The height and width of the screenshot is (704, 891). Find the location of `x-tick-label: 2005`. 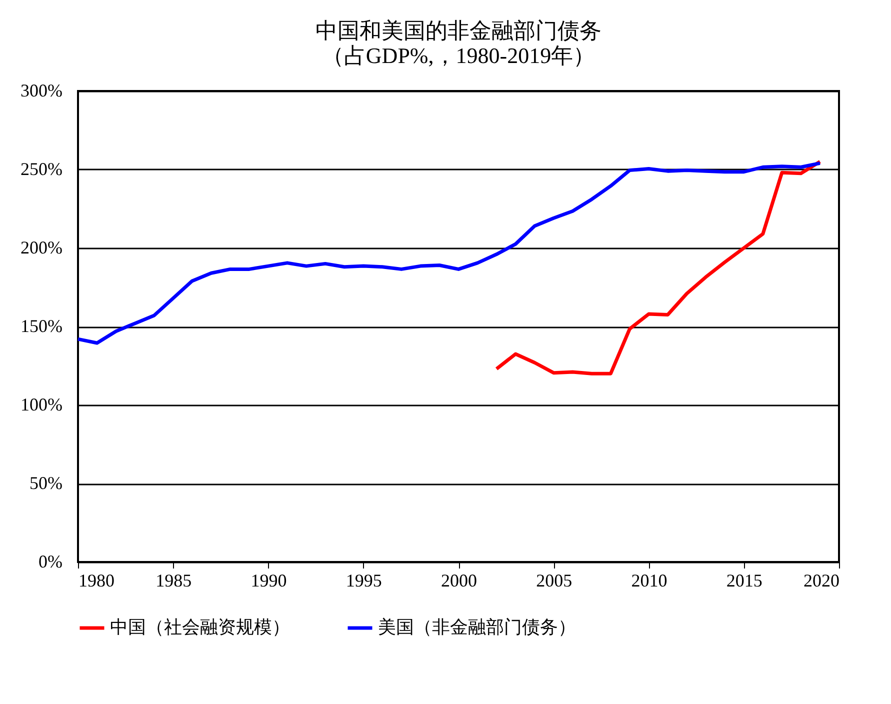

x-tick-label: 2005 is located at coordinates (554, 580).